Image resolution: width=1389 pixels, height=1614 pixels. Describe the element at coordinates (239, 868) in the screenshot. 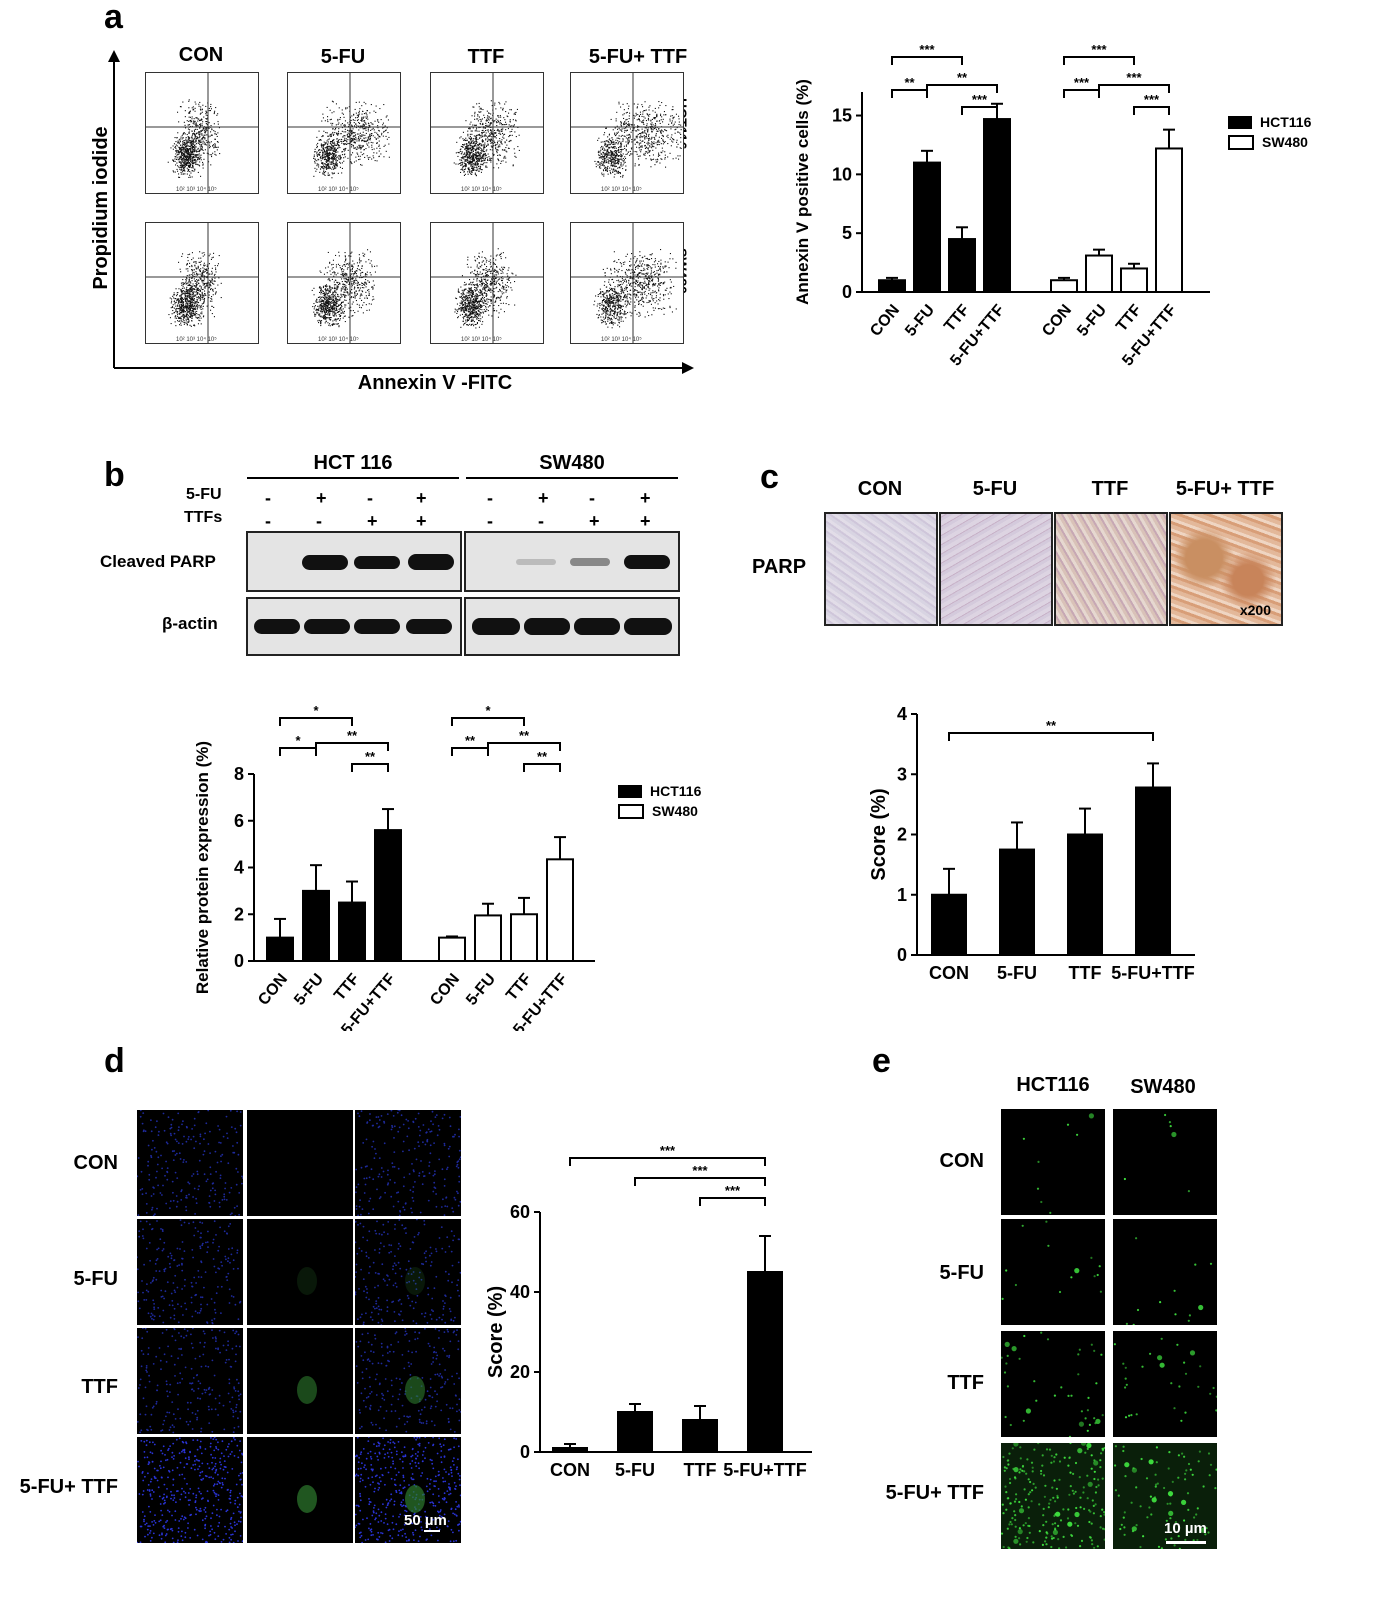

I see `y-tick-label: 4` at that location.